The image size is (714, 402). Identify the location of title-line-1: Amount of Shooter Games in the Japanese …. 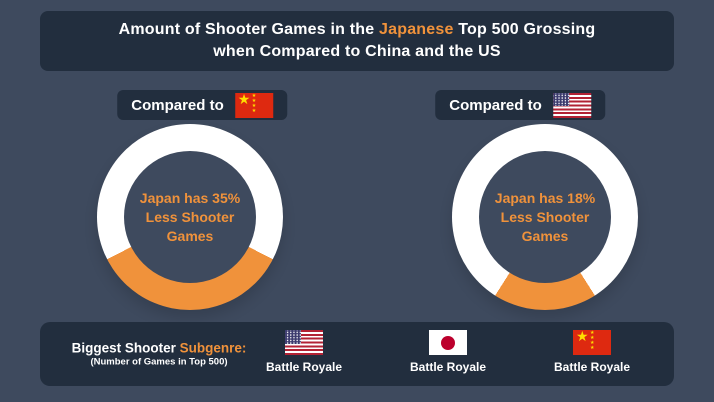
(357, 30).